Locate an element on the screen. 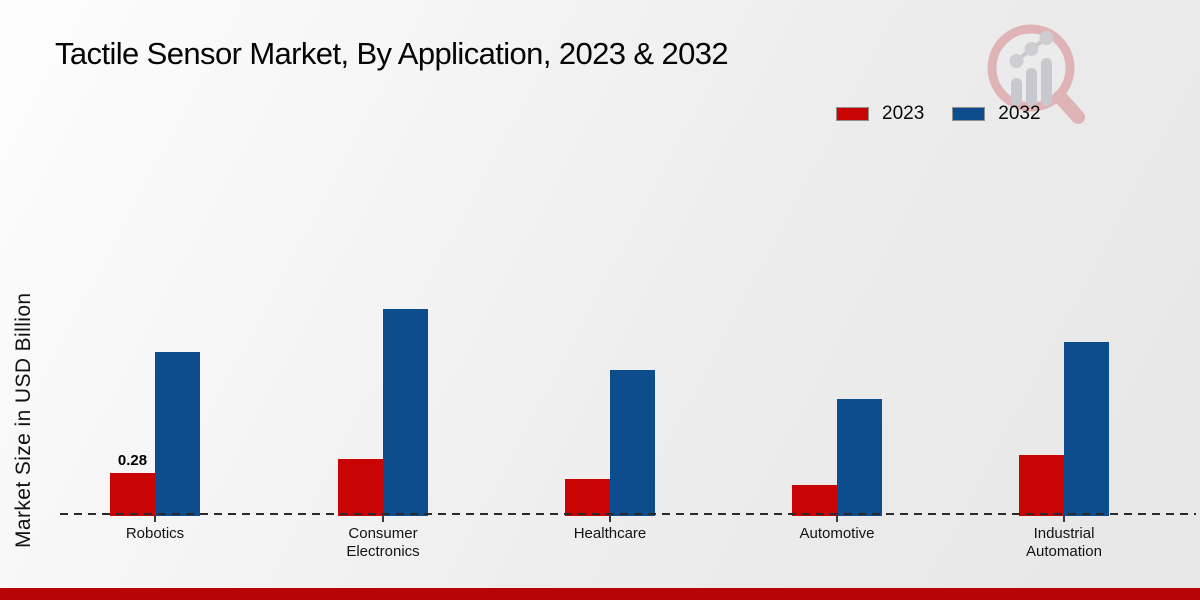  bar-2032-industrial-automation is located at coordinates (1086, 429).